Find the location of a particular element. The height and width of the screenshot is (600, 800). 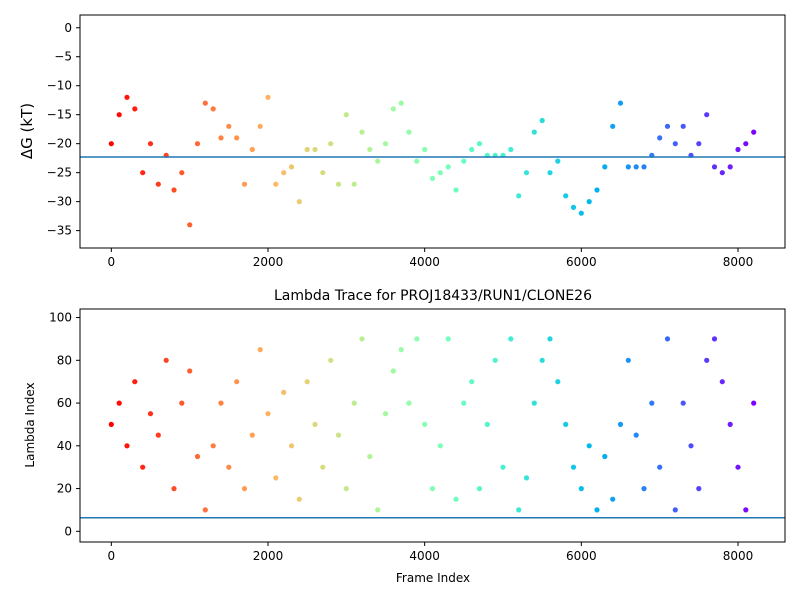

dg-y-tick-label: −30 is located at coordinates (59, 202).